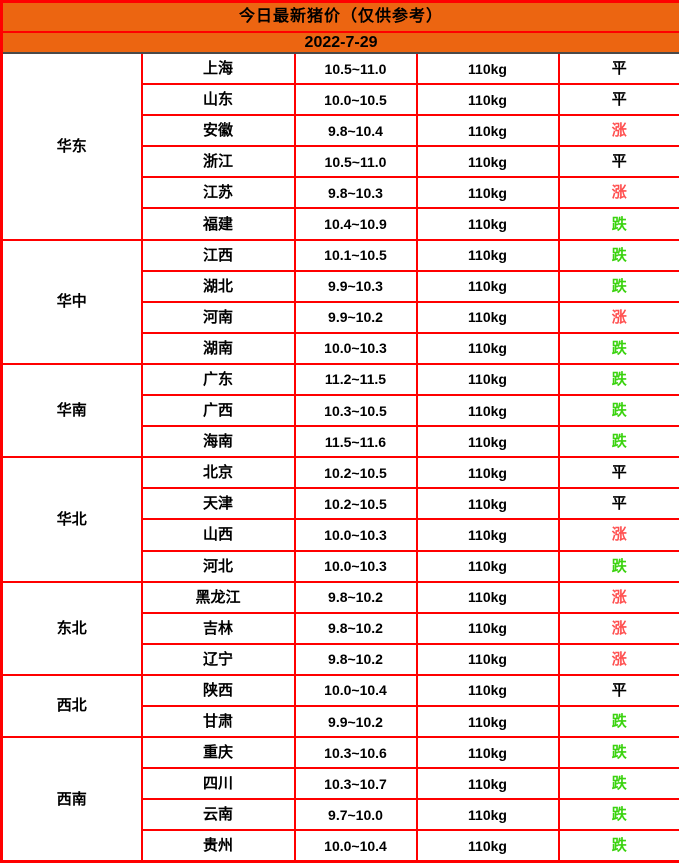 This screenshot has height=866, width=679. Describe the element at coordinates (355, 784) in the screenshot. I see `price-range-cell: 10.3~10.7` at that location.